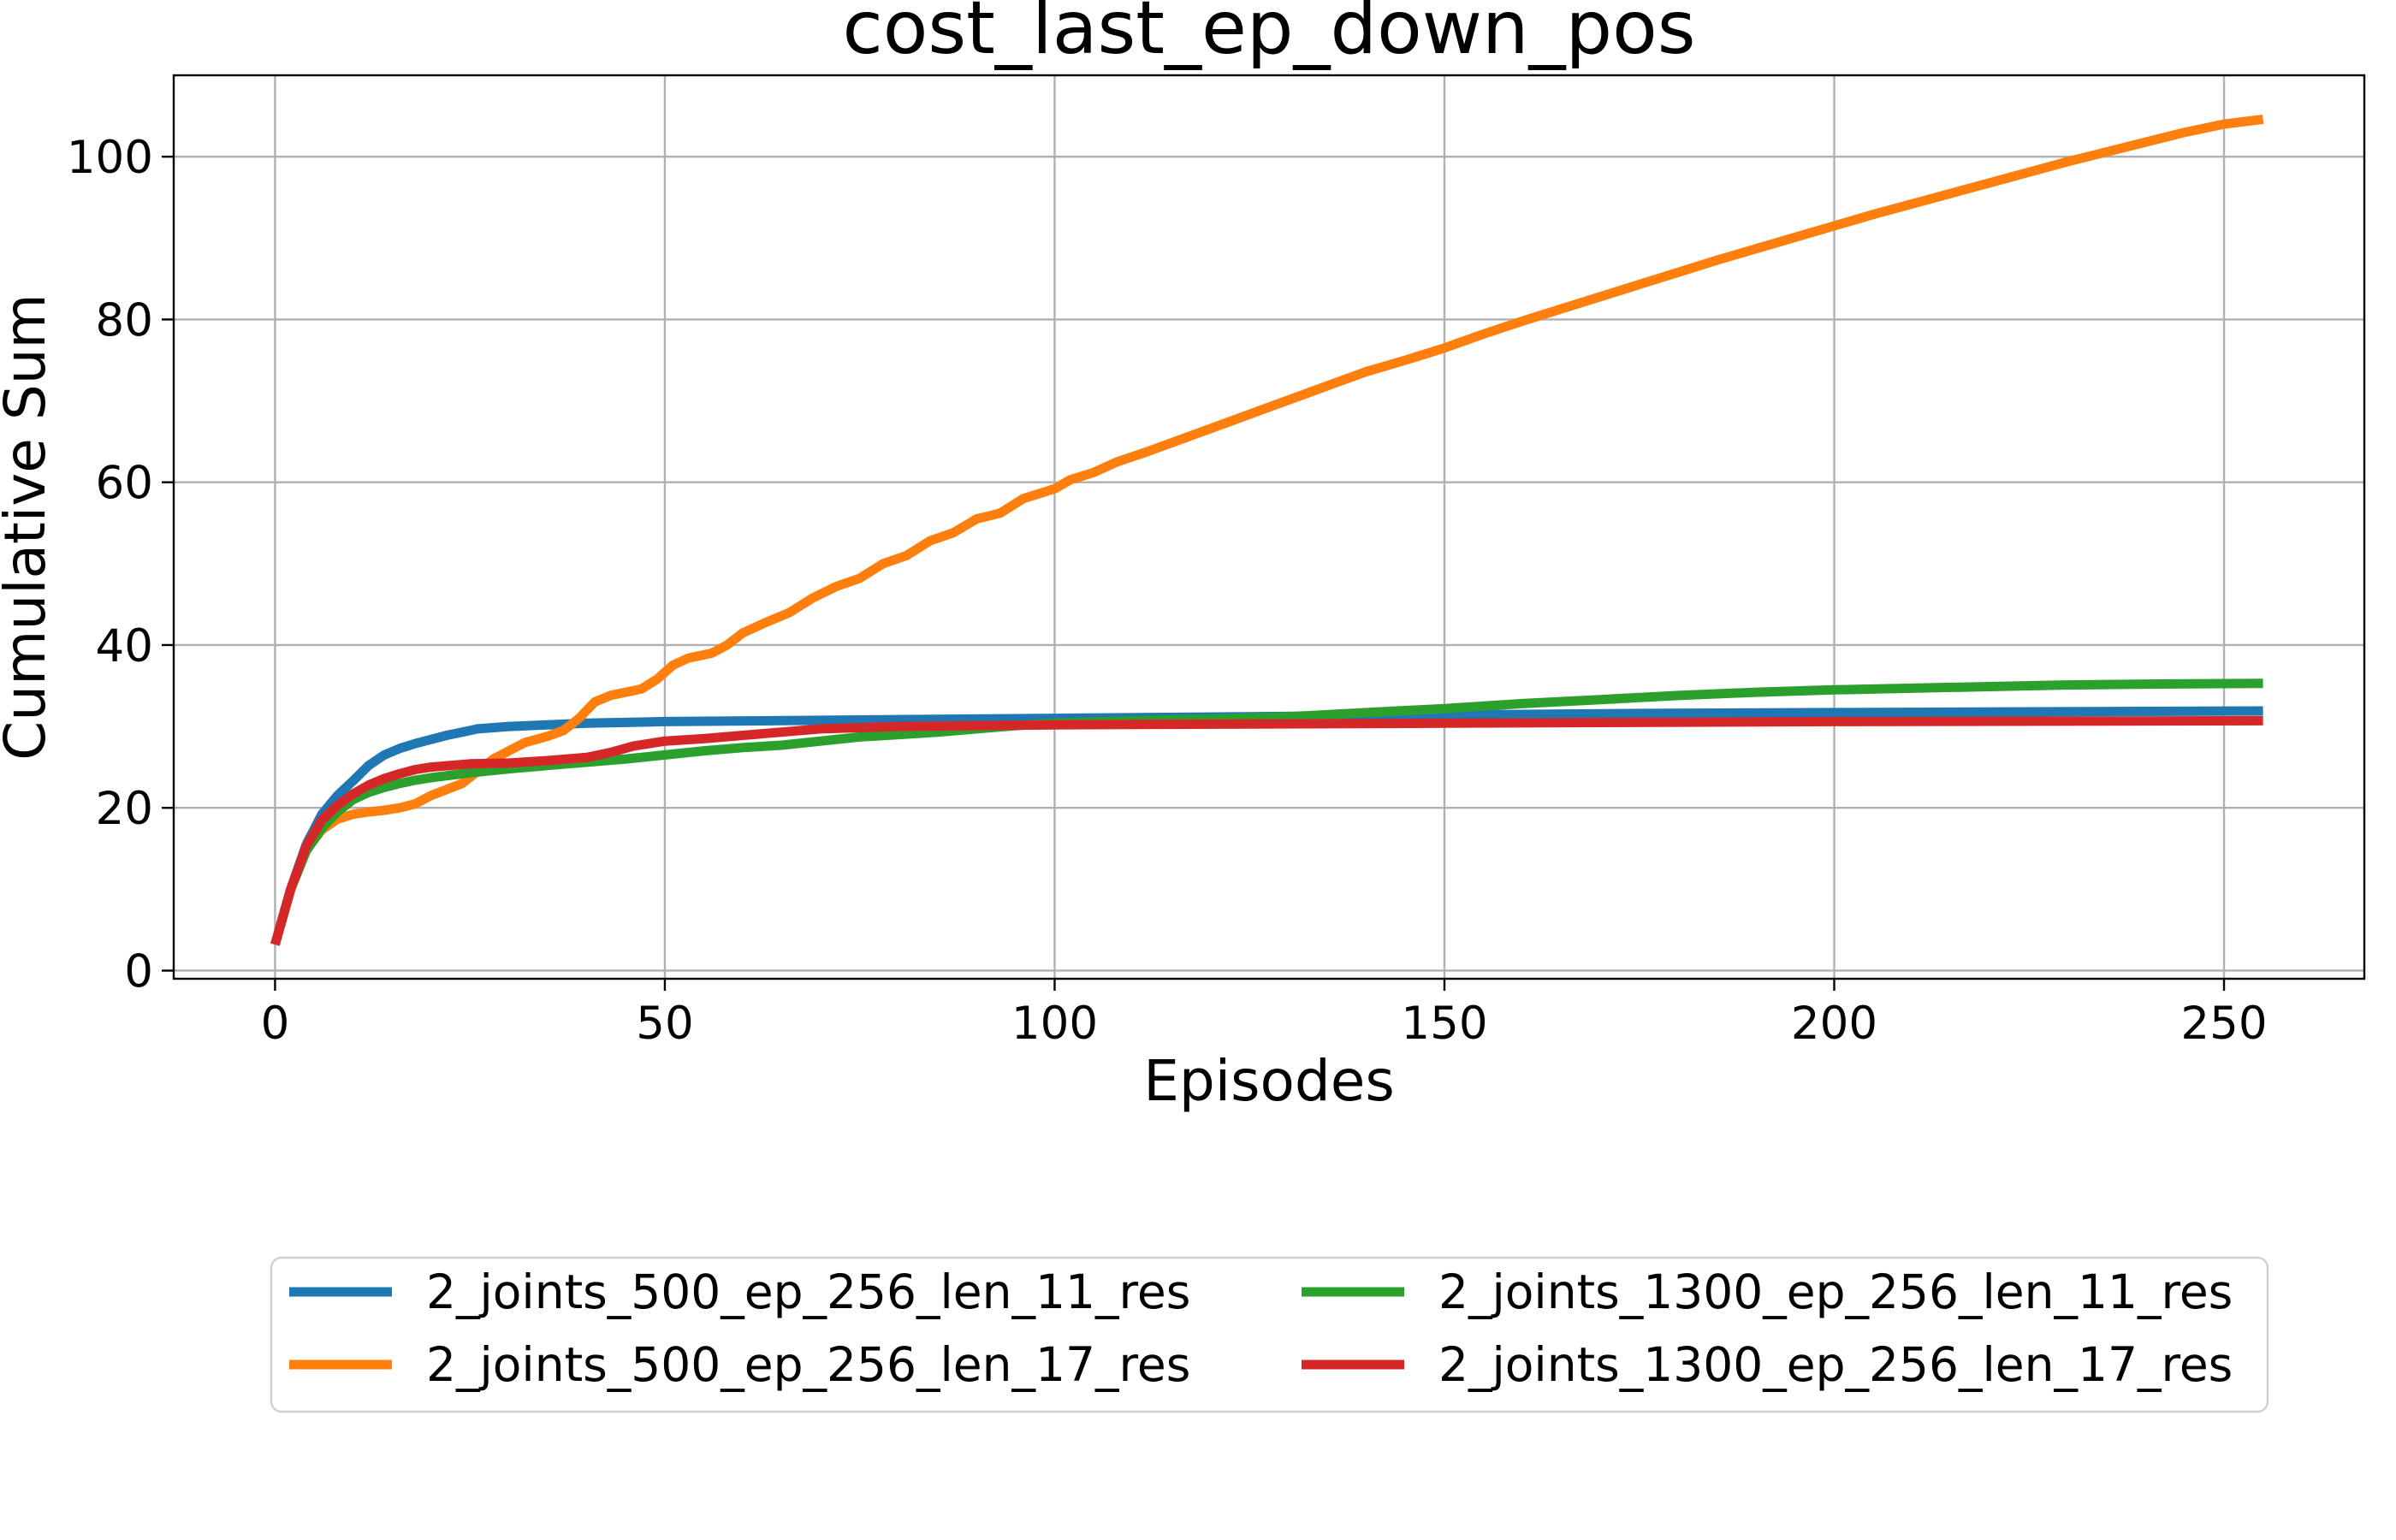 The image size is (2396, 1540). Describe the element at coordinates (110, 158) in the screenshot. I see `y-tick-label: 100` at that location.